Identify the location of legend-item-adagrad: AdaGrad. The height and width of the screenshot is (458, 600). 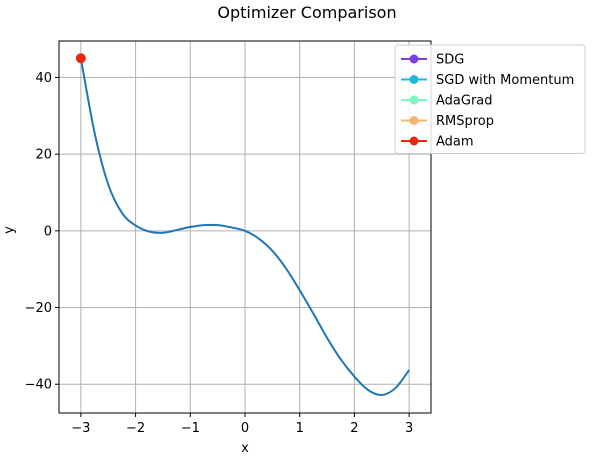
(447, 101).